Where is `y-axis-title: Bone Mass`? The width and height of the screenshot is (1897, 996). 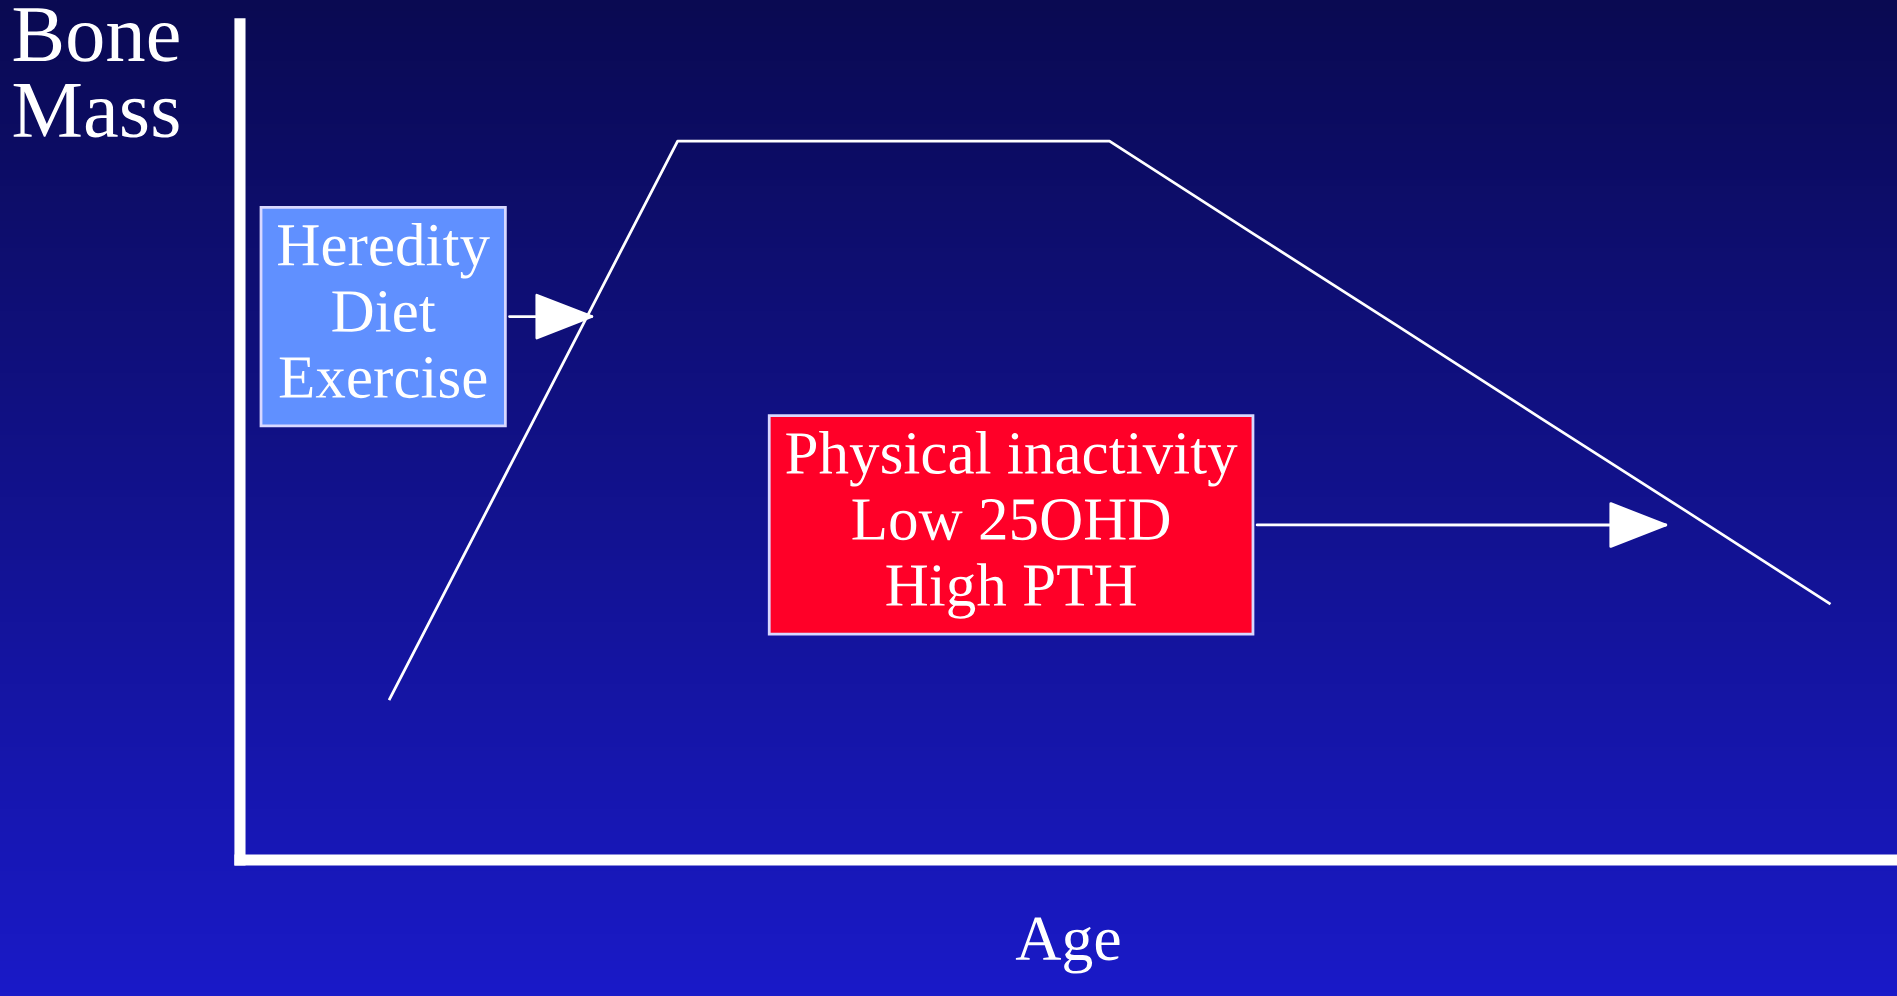
y-axis-title: Bone Mass is located at coordinates (96, 73).